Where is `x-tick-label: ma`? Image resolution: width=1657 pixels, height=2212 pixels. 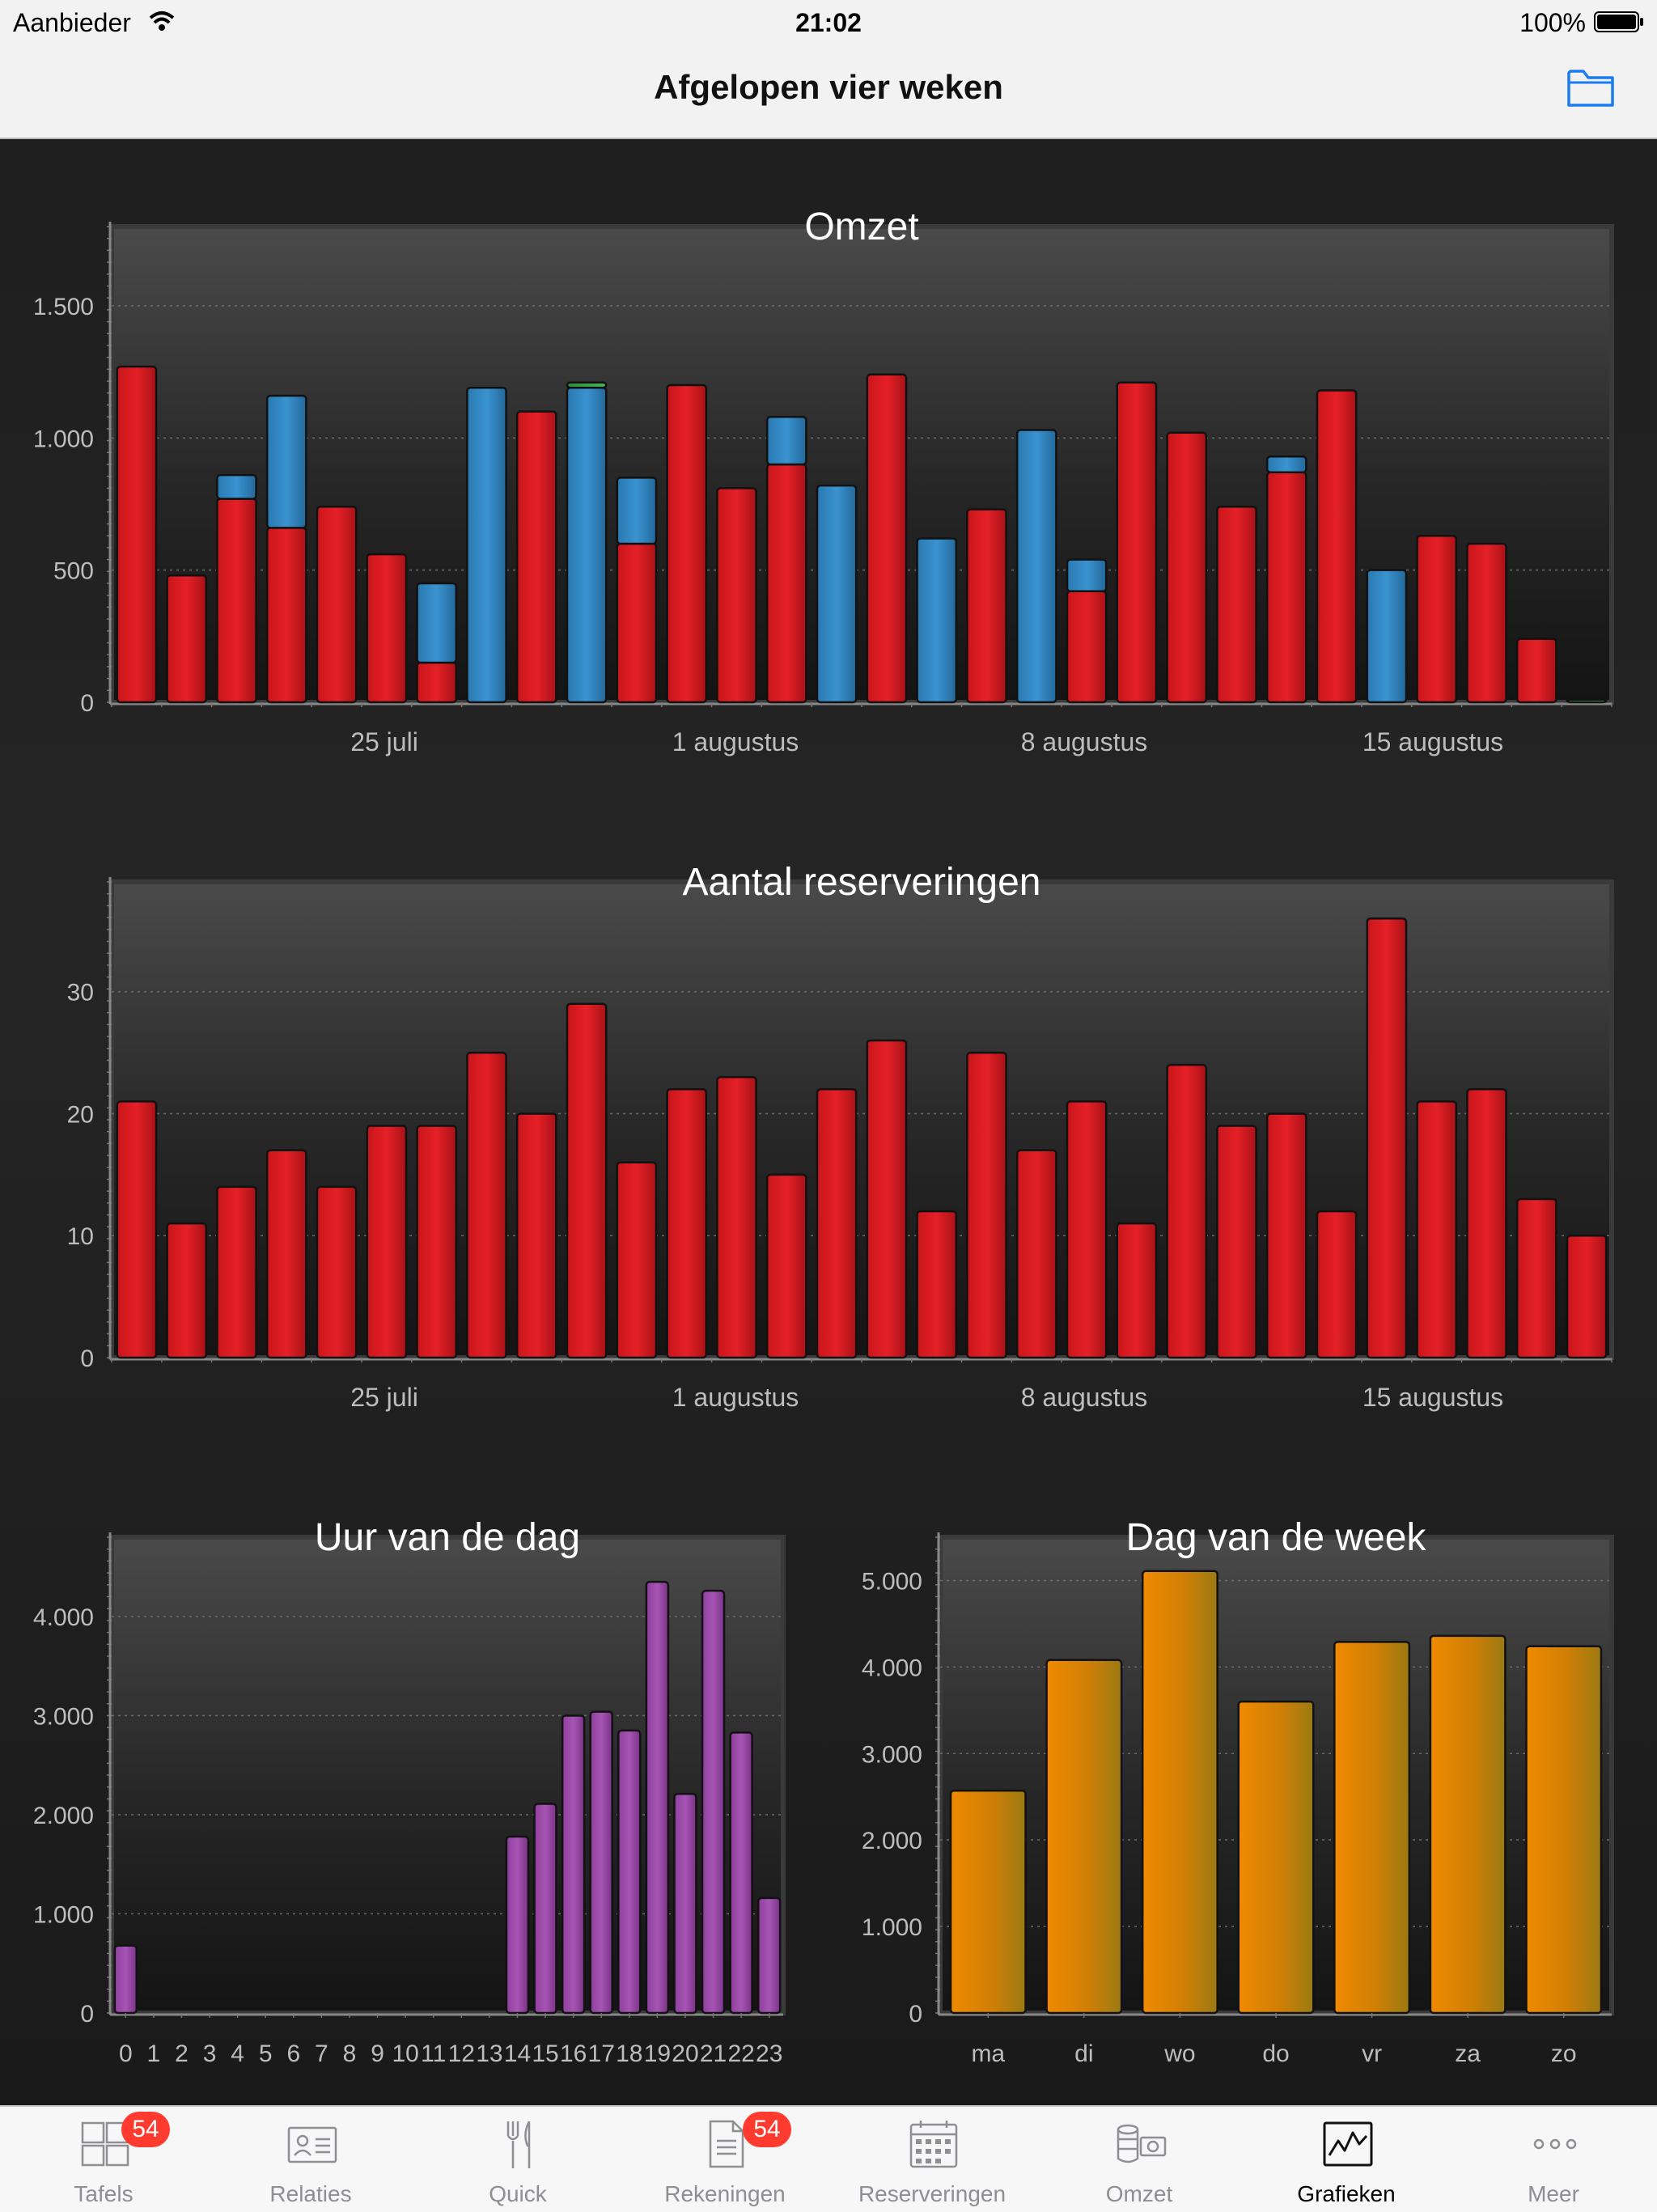
x-tick-label: ma is located at coordinates (988, 2053).